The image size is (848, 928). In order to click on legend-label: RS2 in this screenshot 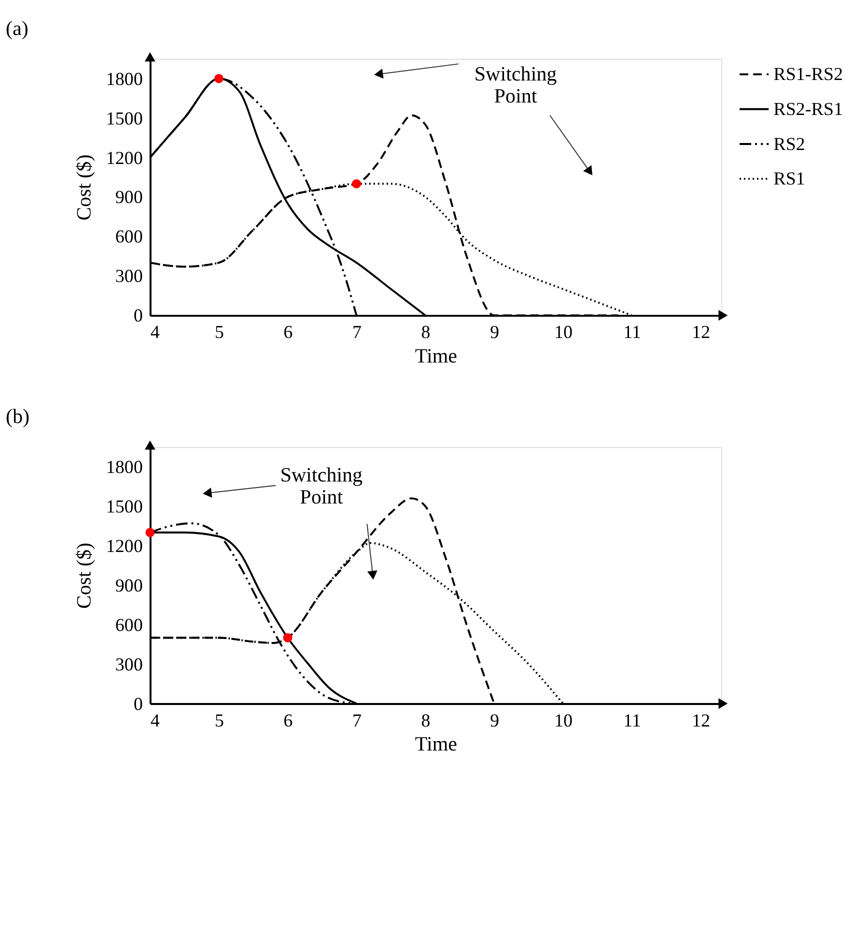, I will do `click(789, 144)`.